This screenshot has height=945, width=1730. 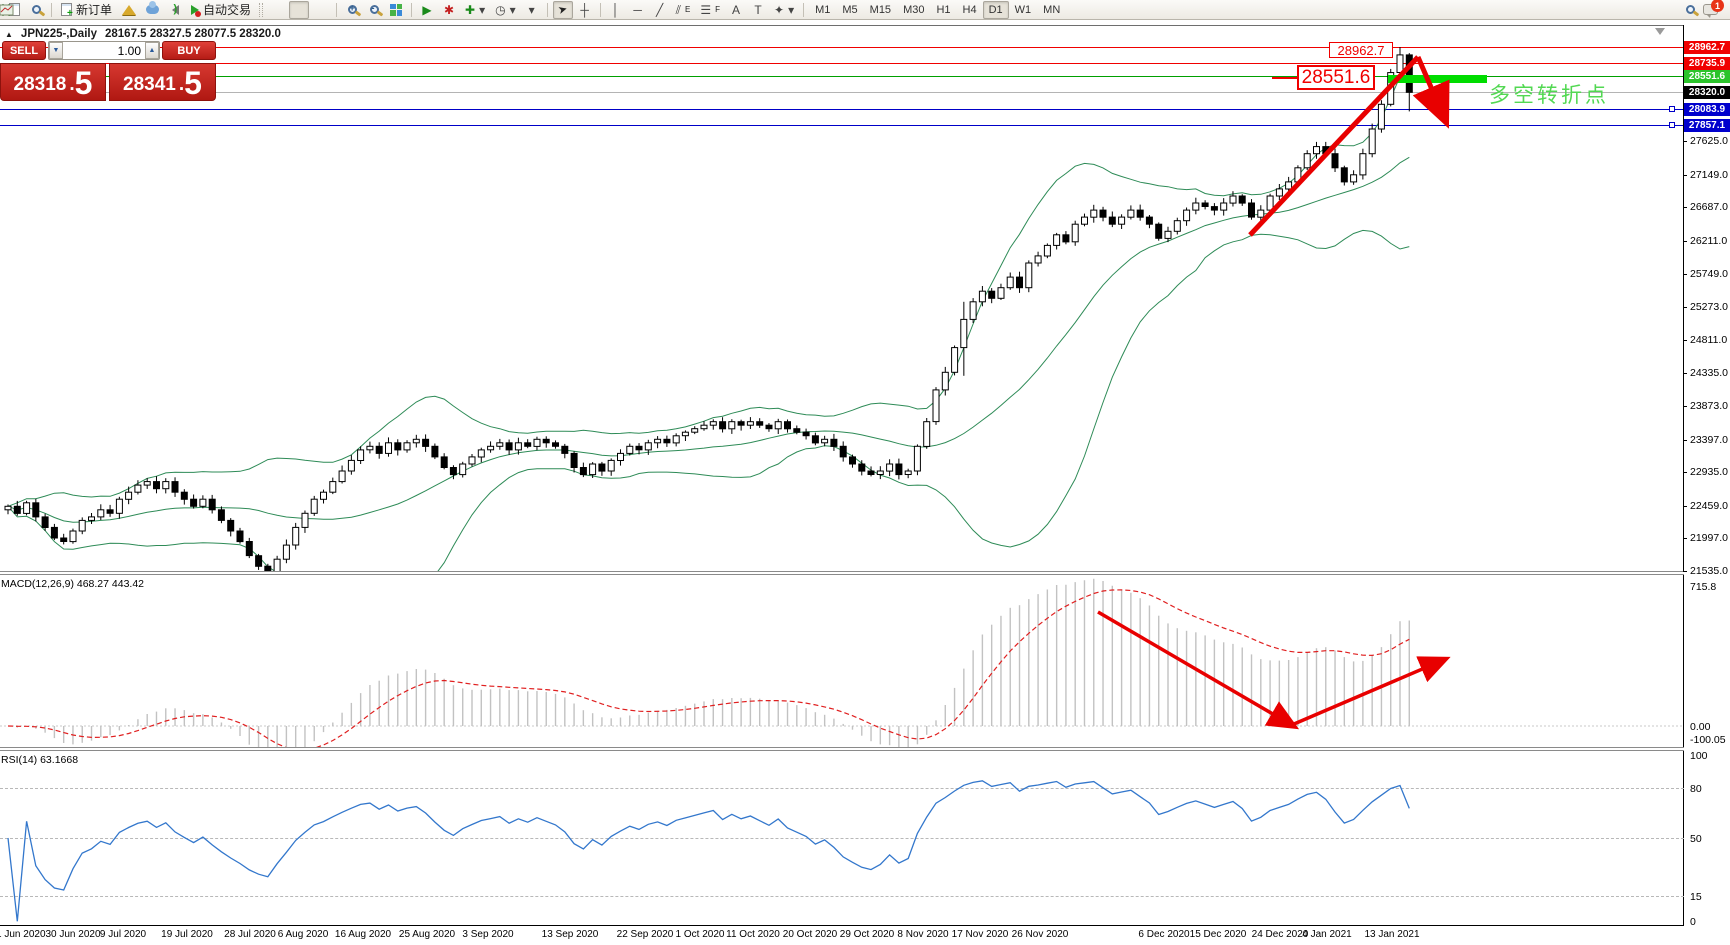 What do you see at coordinates (1683, 475) in the screenshot?
I see `price-axis-line` at bounding box center [1683, 475].